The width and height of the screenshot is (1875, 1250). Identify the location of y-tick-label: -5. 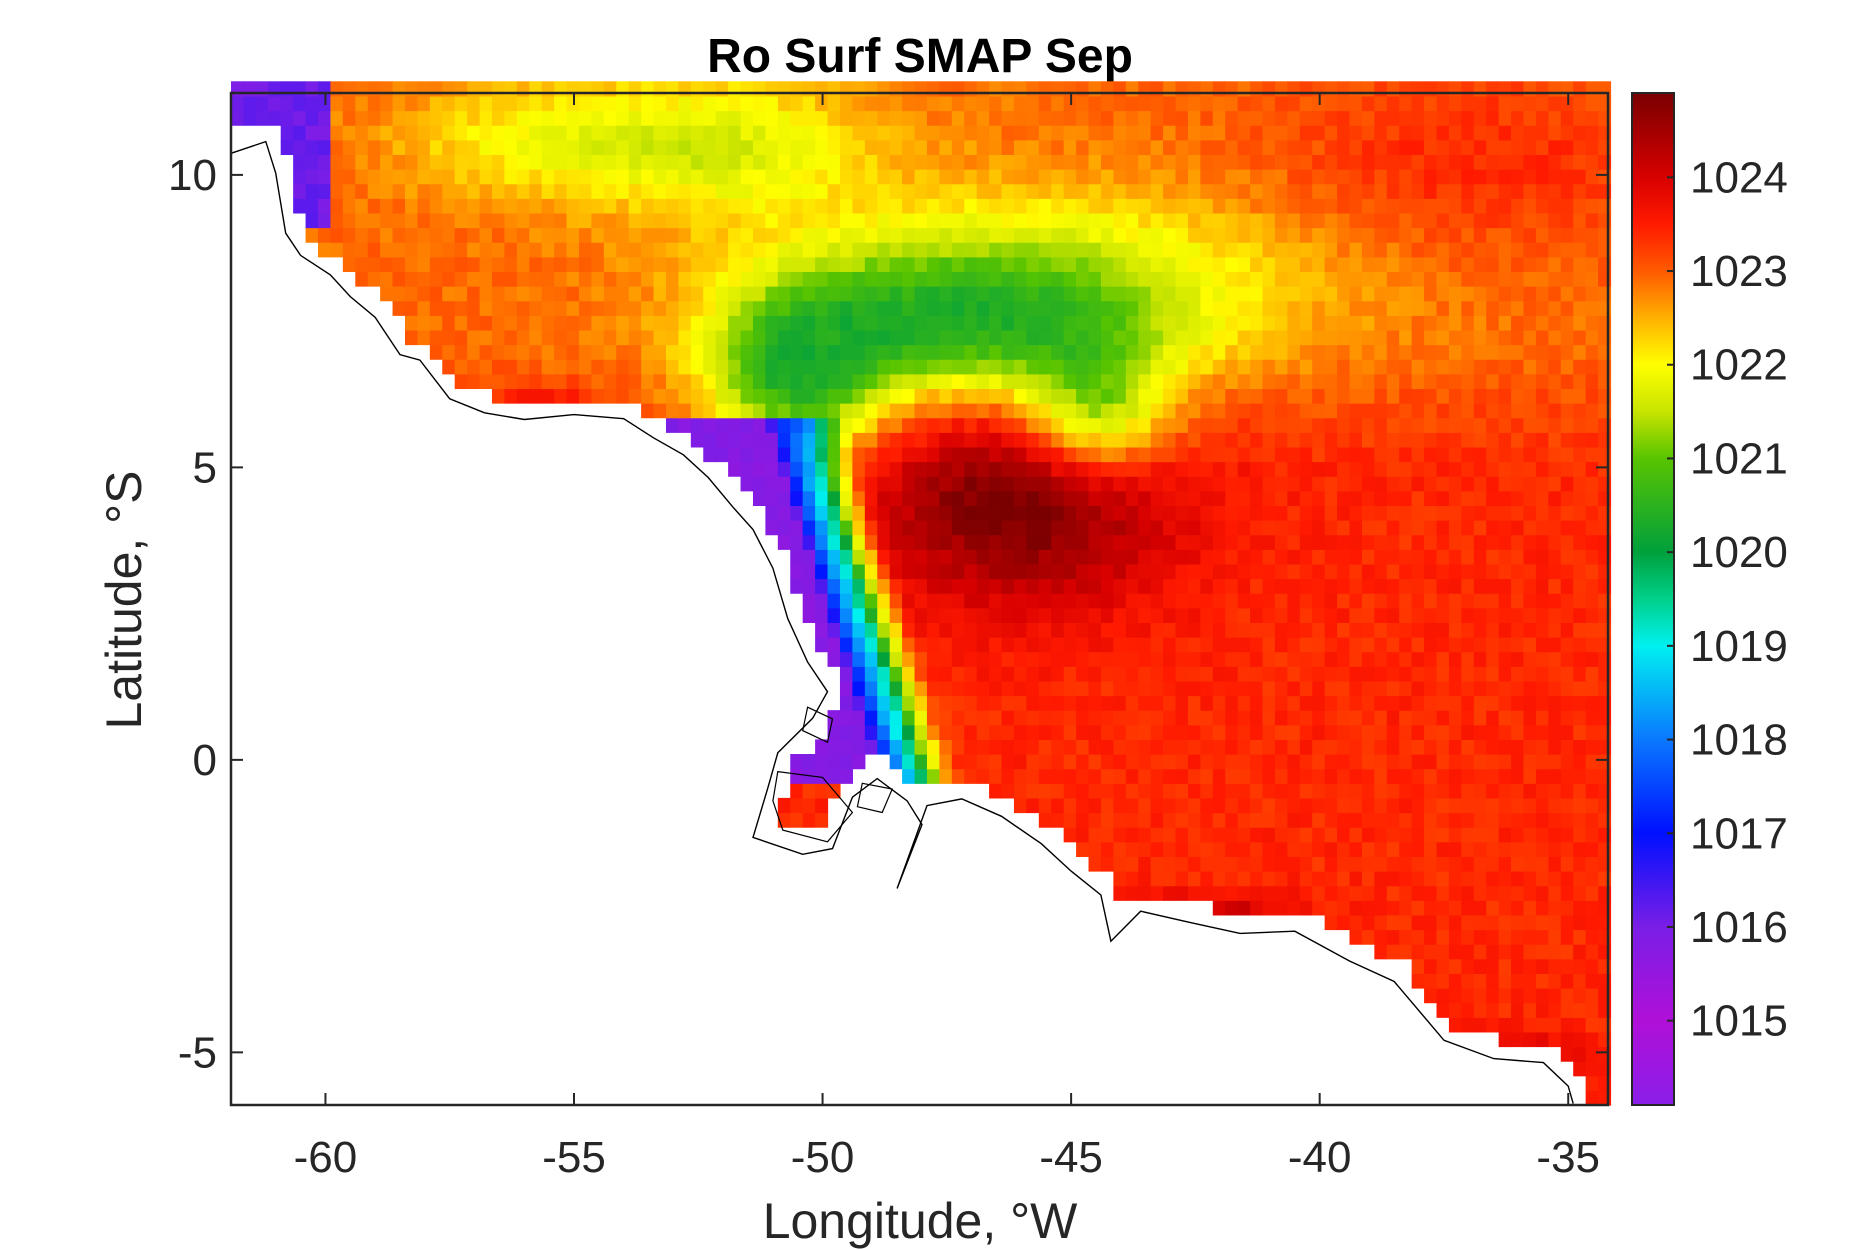
(197, 1052).